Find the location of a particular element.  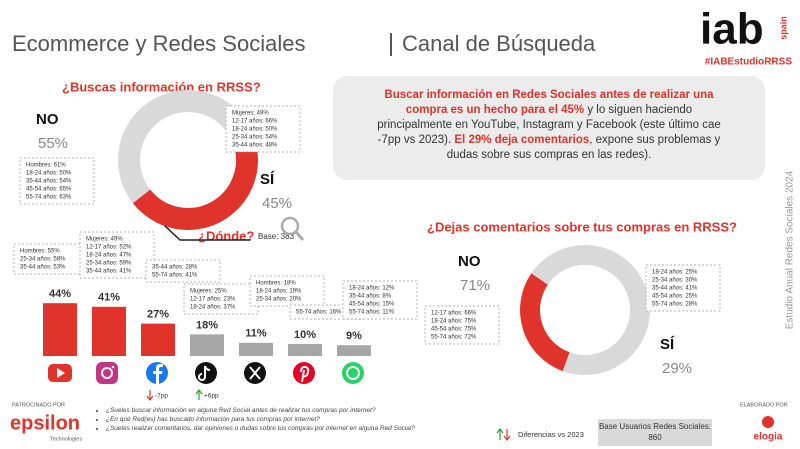

value-label: 71% is located at coordinates (475, 285).